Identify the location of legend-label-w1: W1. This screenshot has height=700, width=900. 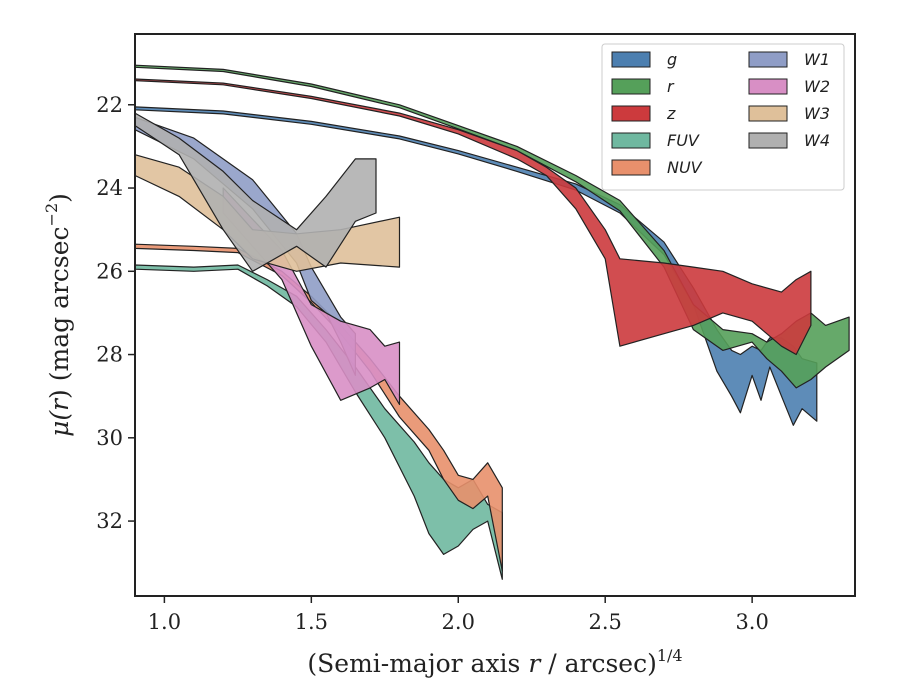
(817, 59).